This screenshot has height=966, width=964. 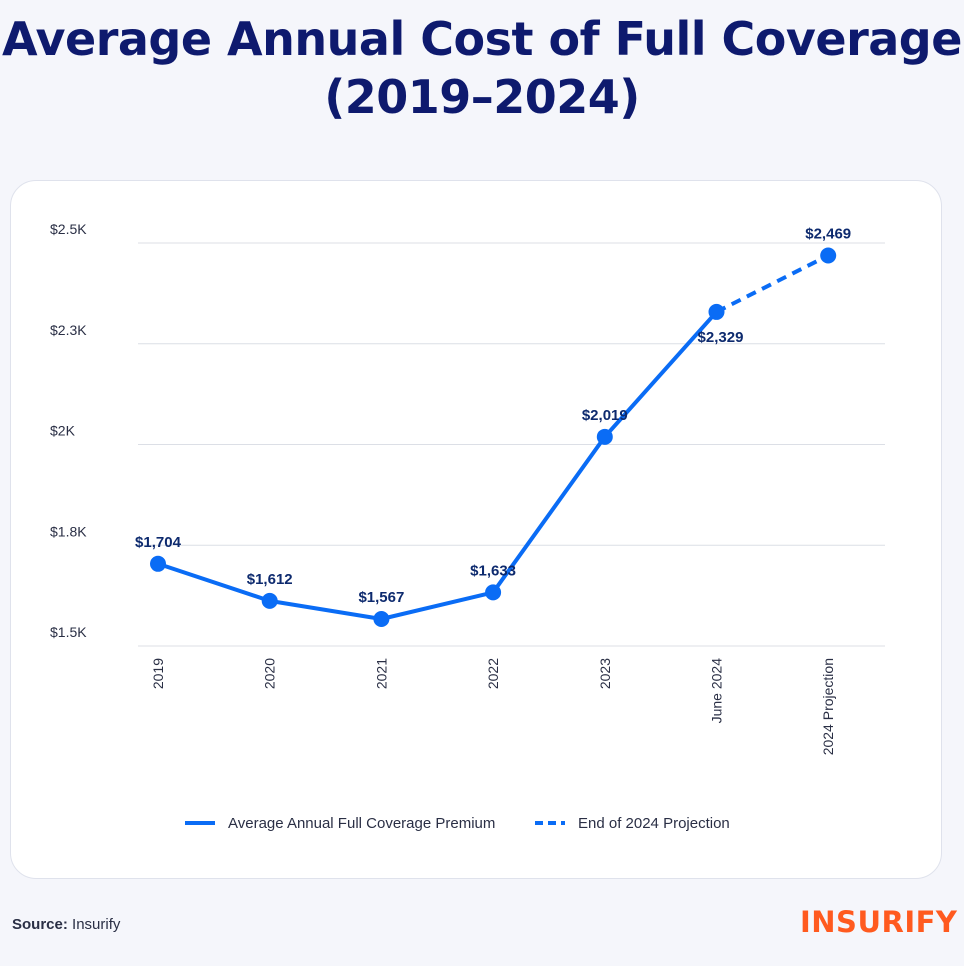 I want to click on insurify-logo: INSURIFY, so click(x=879, y=922).